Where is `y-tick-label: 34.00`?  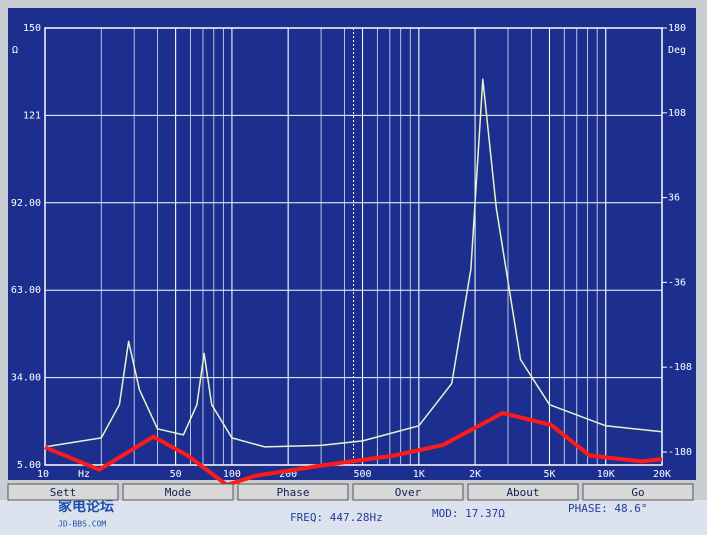
y-tick-label: 34.00 is located at coordinates (26, 378).